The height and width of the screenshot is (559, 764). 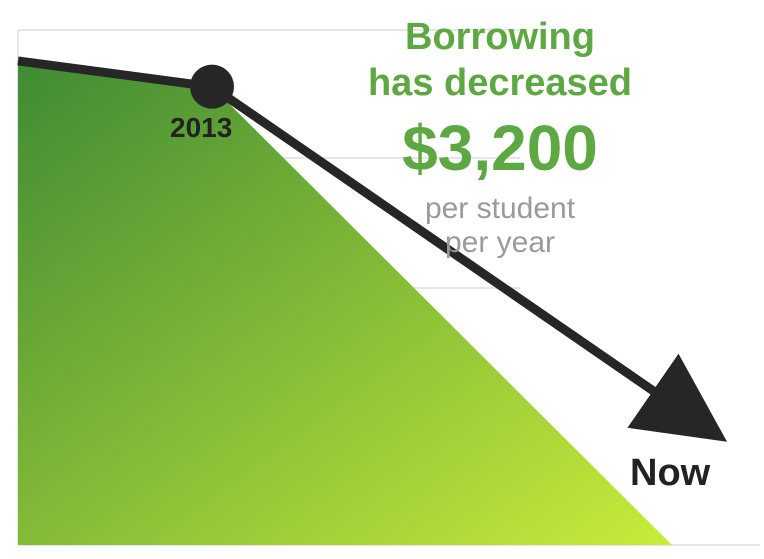 I want to click on x-label-now: Now, so click(x=670, y=473).